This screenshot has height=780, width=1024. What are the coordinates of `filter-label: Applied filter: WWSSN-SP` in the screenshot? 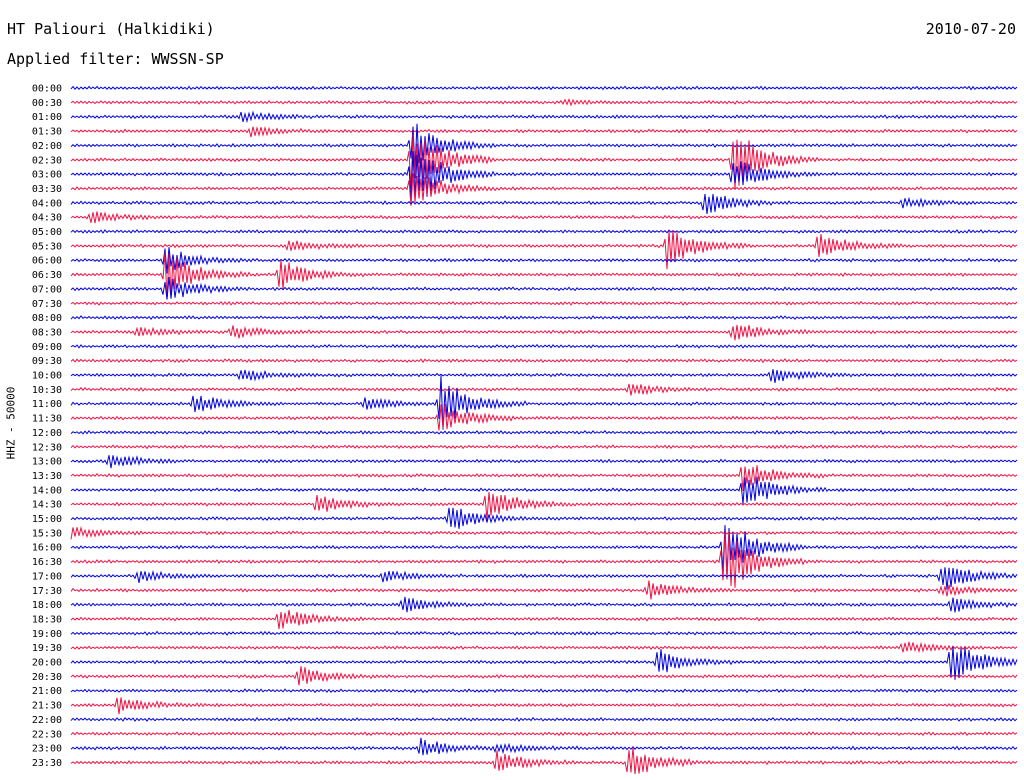 It's located at (115, 59).